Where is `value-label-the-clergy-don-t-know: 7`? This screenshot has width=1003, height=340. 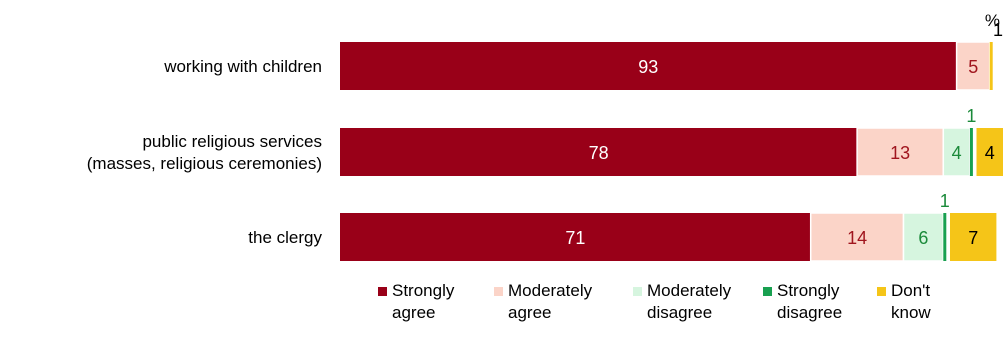 value-label-the-clergy-don-t-know: 7 is located at coordinates (973, 238).